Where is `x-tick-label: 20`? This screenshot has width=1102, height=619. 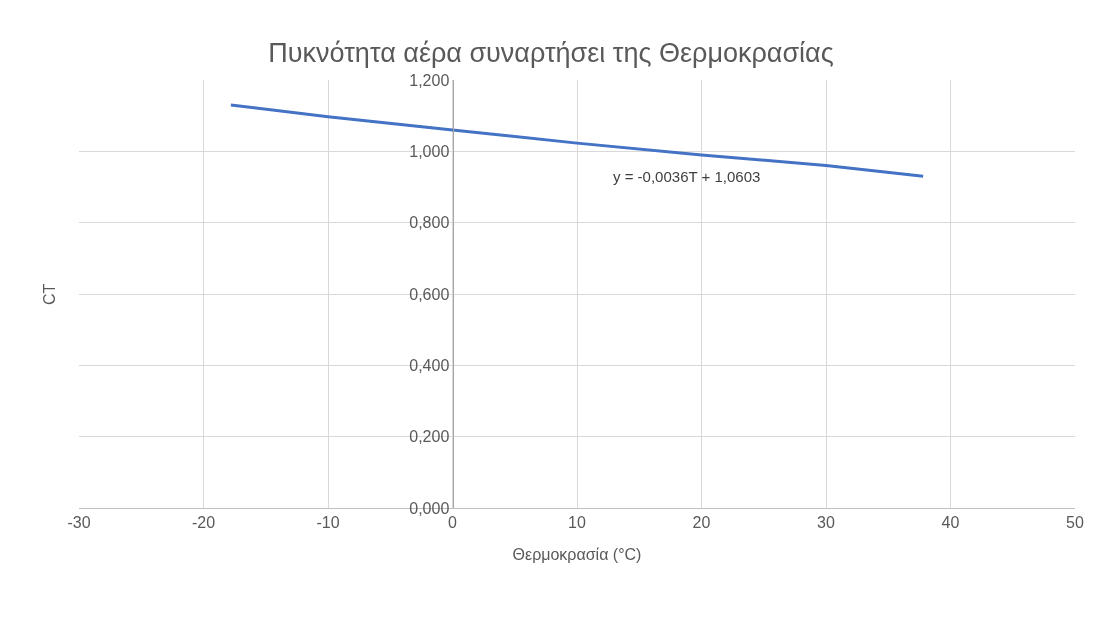
x-tick-label: 20 is located at coordinates (701, 523).